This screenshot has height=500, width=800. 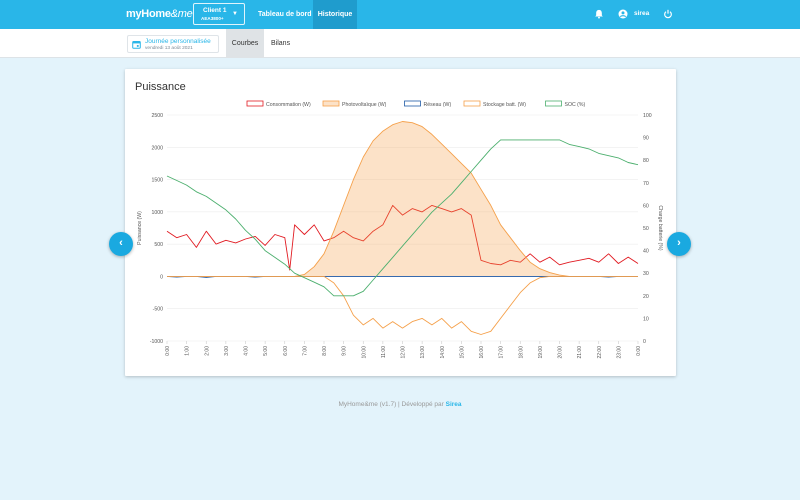 What do you see at coordinates (215, 10) in the screenshot?
I see `client-name: Client 1` at bounding box center [215, 10].